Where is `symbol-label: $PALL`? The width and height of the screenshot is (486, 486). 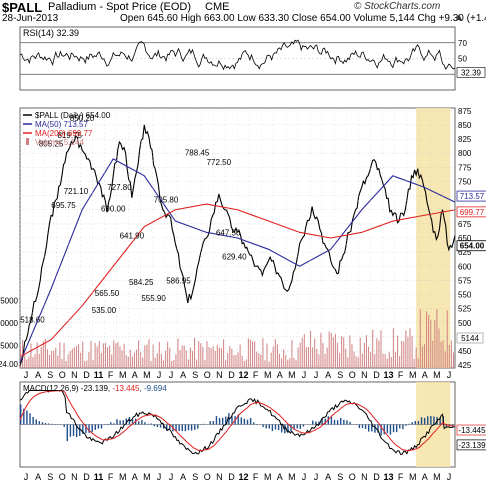
symbol-label: $PALL is located at coordinates (22, 7).